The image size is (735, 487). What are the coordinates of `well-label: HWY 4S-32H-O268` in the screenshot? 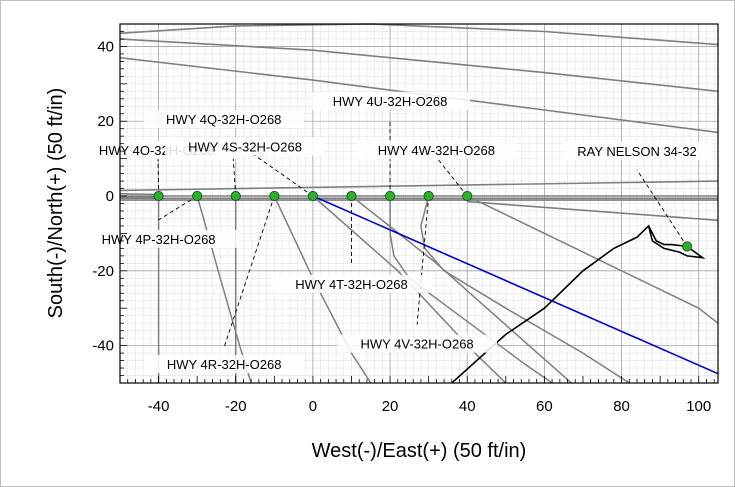 It's located at (245, 146).